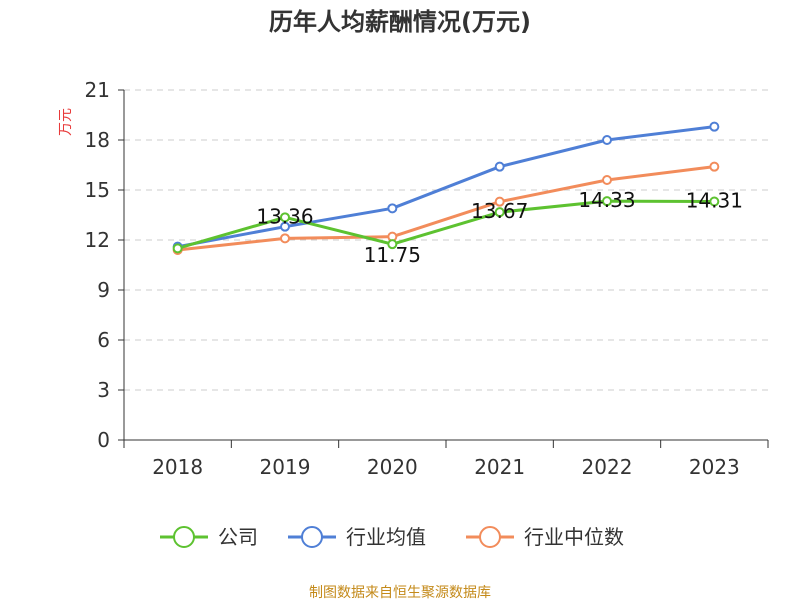 Image resolution: width=800 pixels, height=600 pixels. I want to click on y-tick-label: 21, so click(97, 90).